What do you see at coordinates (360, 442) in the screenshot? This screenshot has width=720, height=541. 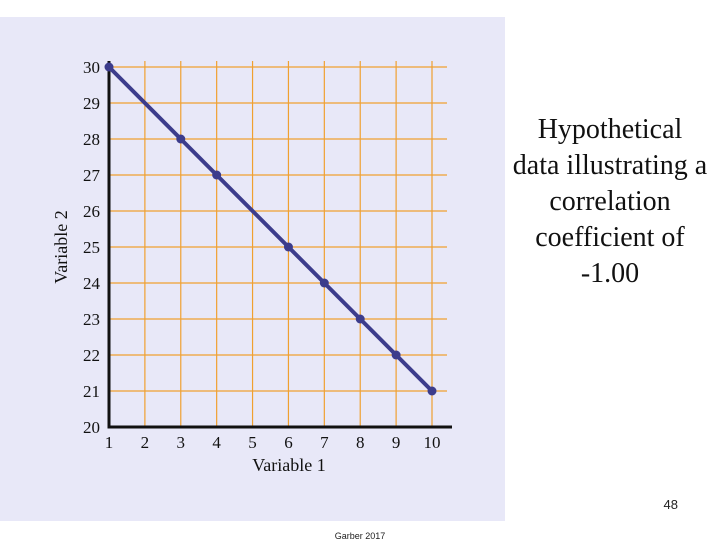 I see `x-tick-label-8: 8` at bounding box center [360, 442].